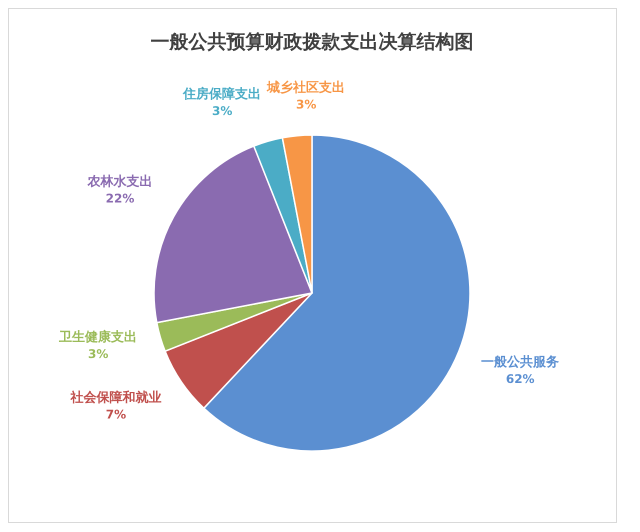  What do you see at coordinates (306, 87) in the screenshot?
I see `slice-label: 城乡社区支出` at bounding box center [306, 87].